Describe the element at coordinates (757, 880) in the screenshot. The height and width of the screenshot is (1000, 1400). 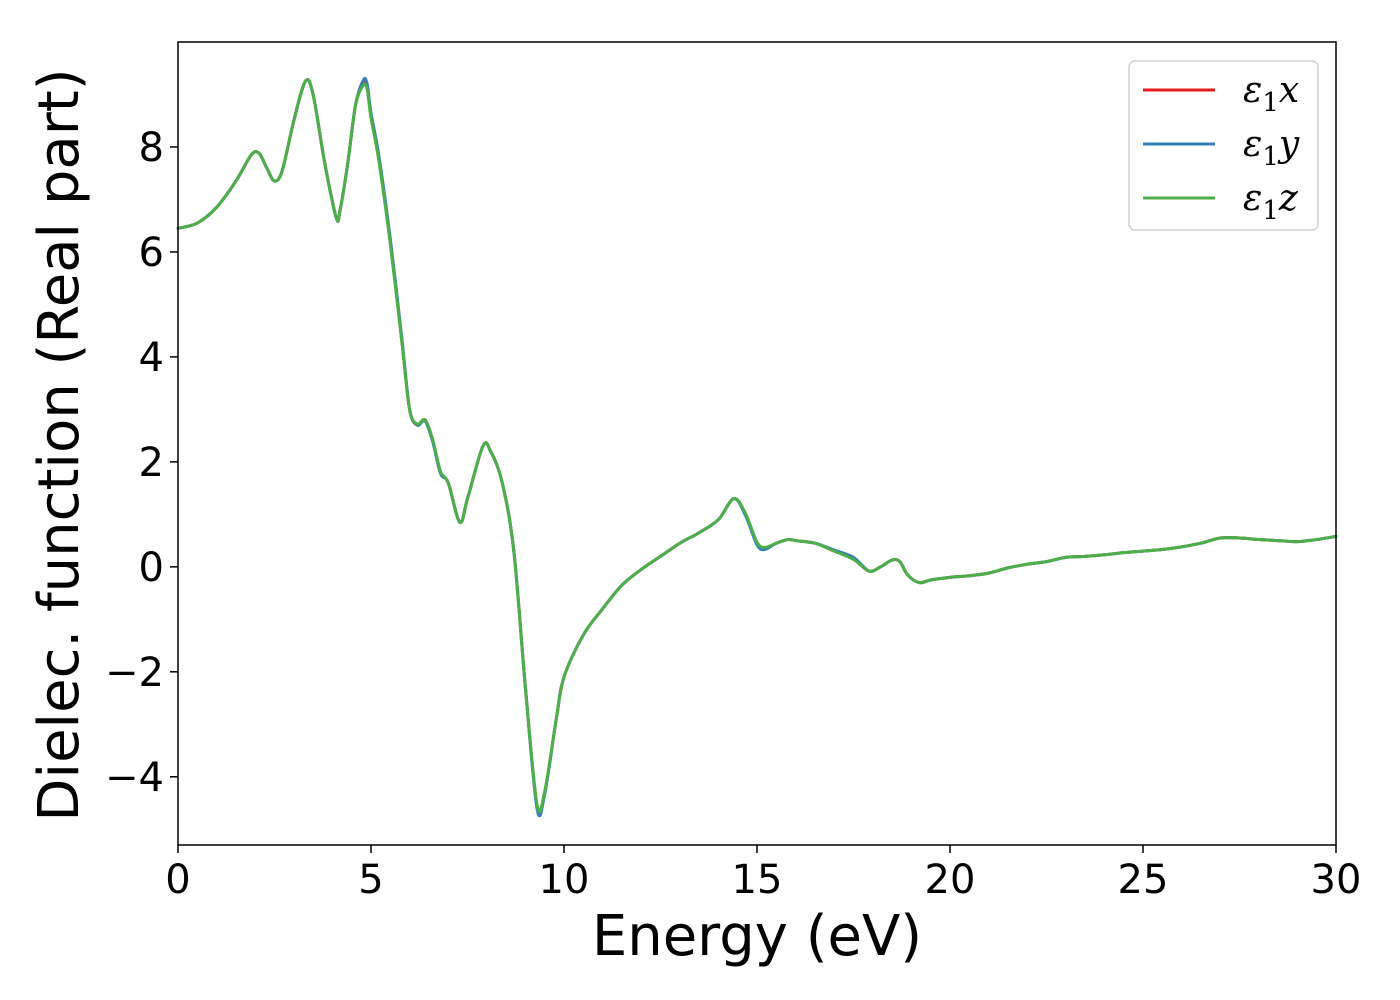
I see `x-tick-label: 15` at that location.